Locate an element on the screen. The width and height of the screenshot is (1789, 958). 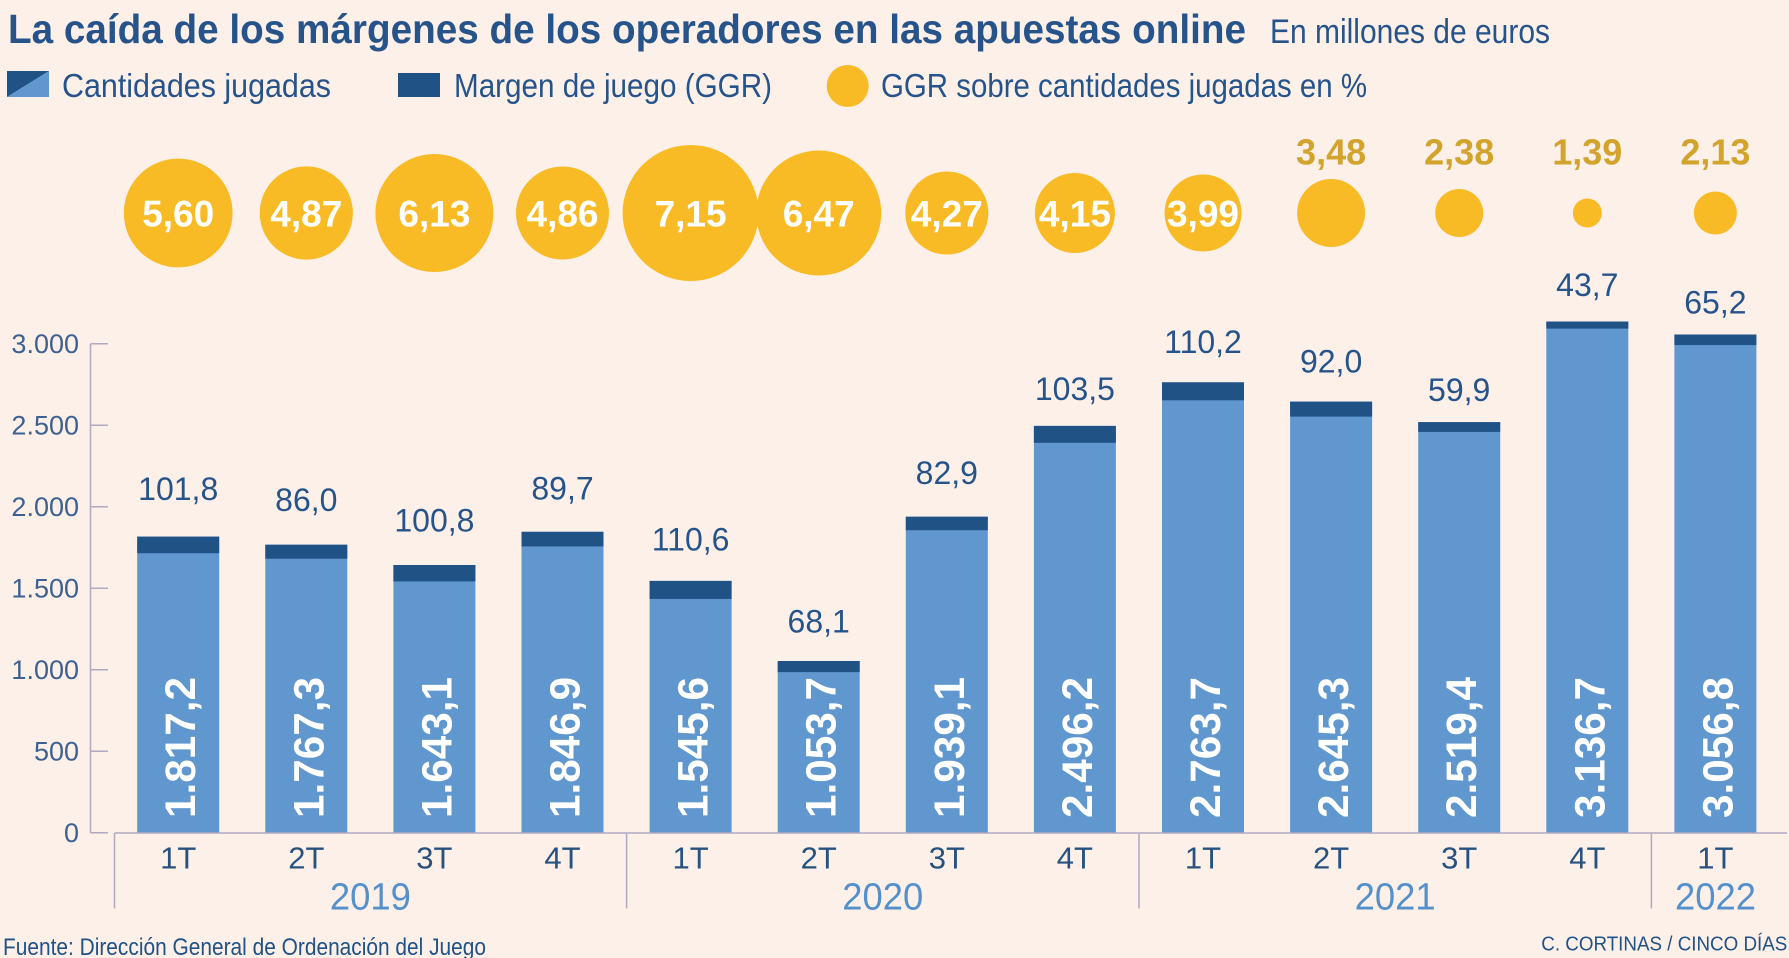
svg-text: 89,7 is located at coordinates (562, 489).